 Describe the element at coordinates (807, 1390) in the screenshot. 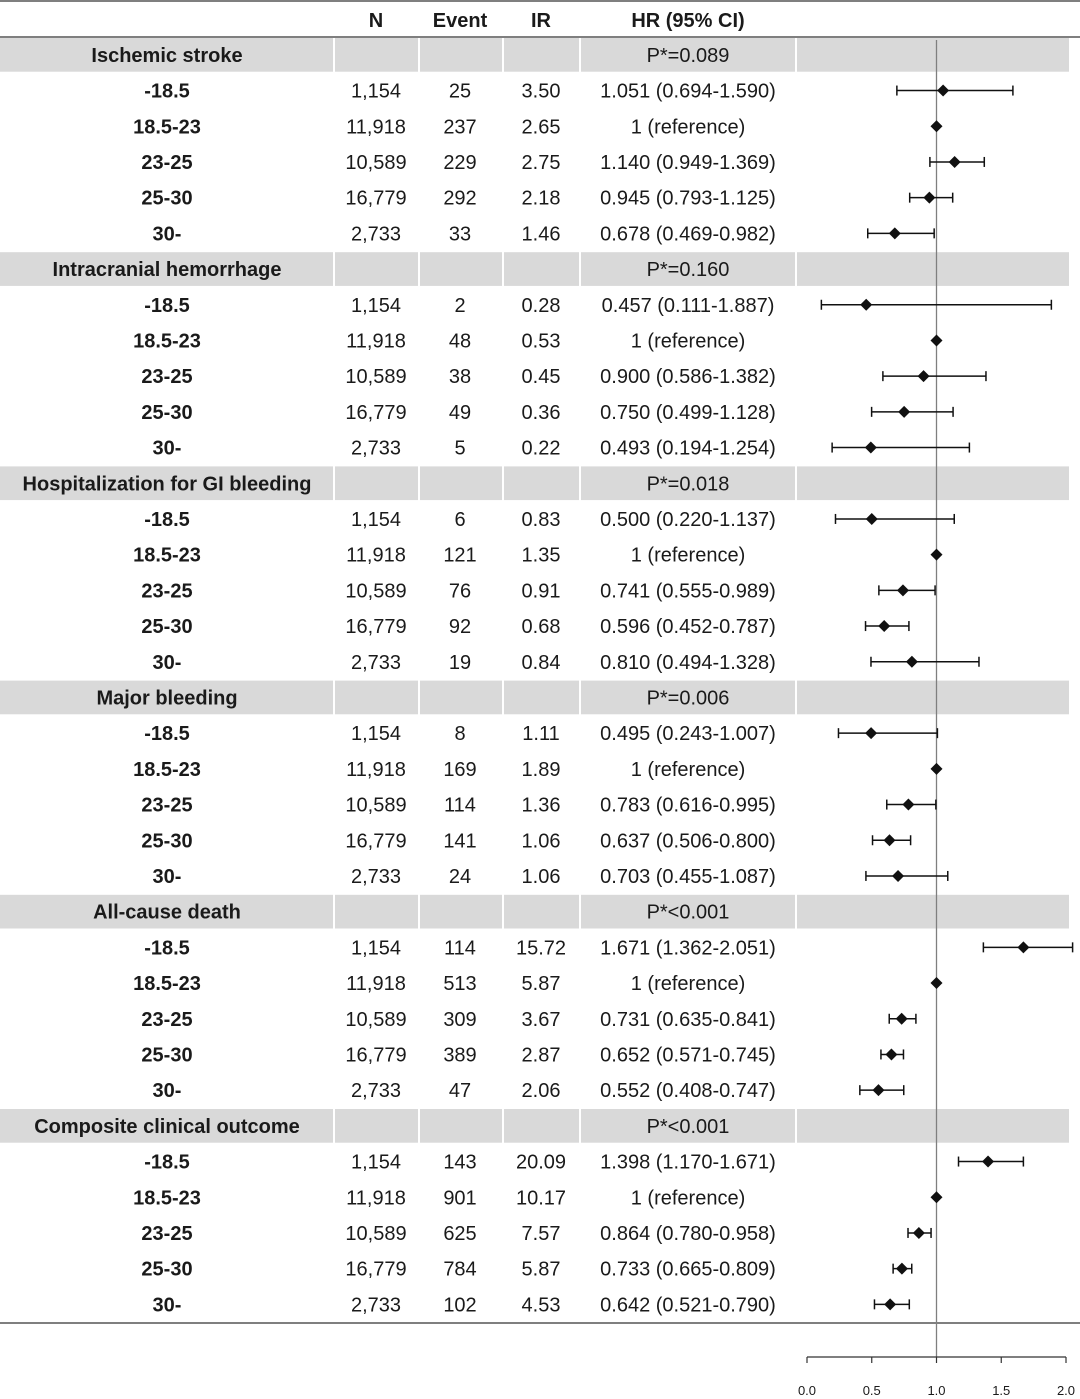

I see `x-tick-label: 0.0` at that location.